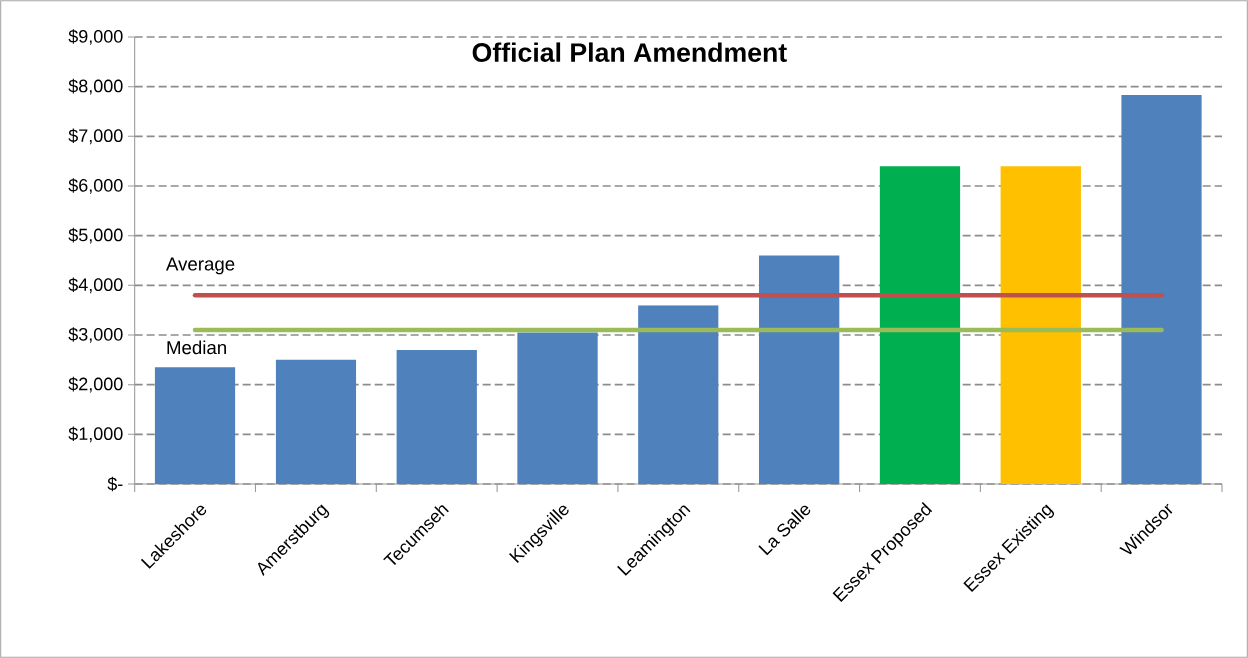  Describe the element at coordinates (95, 335) in the screenshot. I see `y-tick-label: $3,000` at that location.